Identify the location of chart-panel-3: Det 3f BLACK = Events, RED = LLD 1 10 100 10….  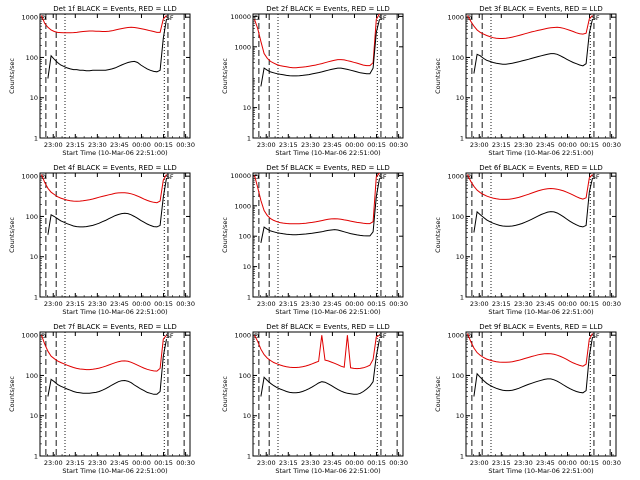
(527, 81).